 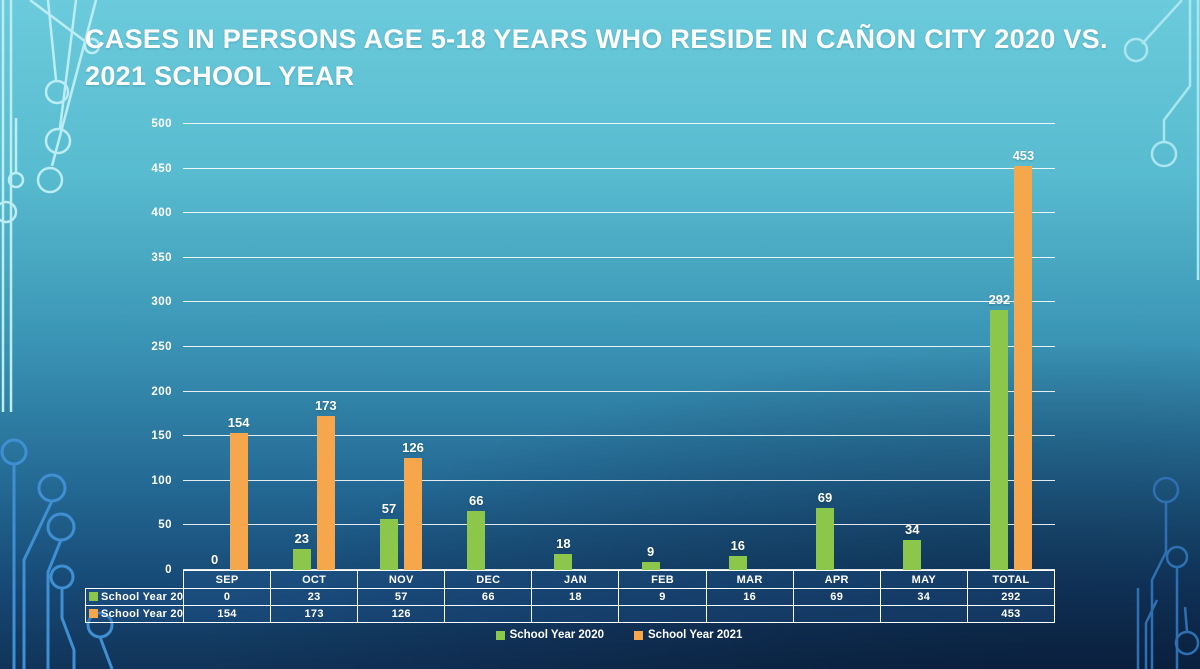 I want to click on legend-label: School Year 2020, so click(x=556, y=635).